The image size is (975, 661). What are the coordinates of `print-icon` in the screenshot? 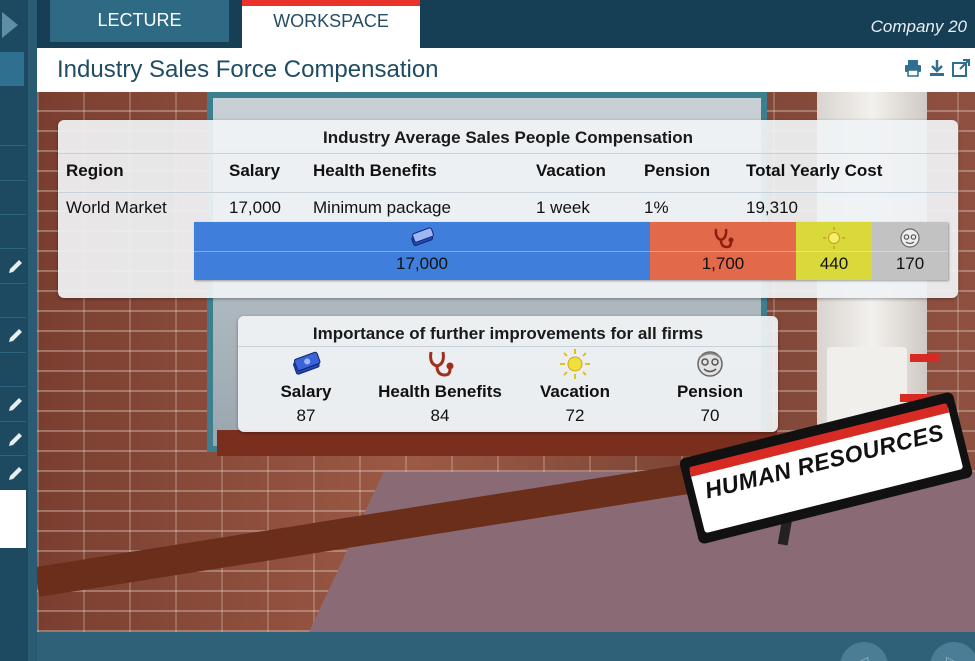 It's located at (913, 68).